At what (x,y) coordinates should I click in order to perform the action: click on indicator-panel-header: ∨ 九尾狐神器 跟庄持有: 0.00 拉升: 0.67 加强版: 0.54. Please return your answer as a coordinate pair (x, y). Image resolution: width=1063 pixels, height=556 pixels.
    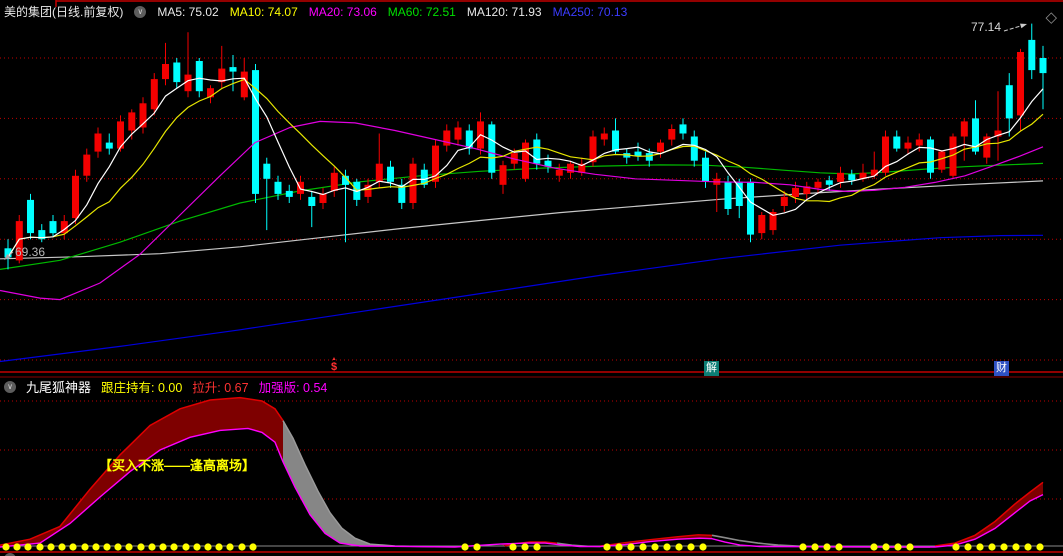
    Looking at the image, I should click on (165, 386).